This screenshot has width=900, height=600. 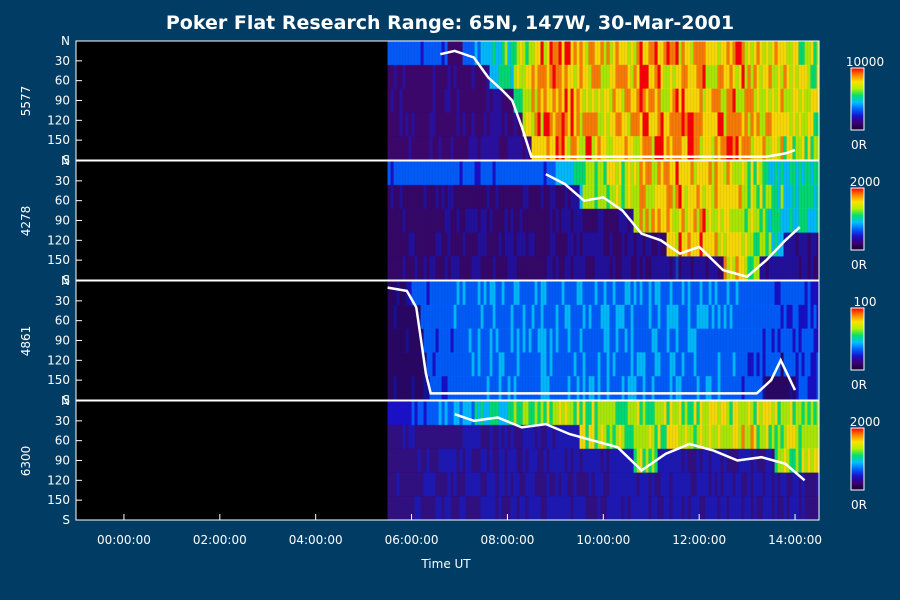 What do you see at coordinates (62, 201) in the screenshot?
I see `y-tick-label: 60` at bounding box center [62, 201].